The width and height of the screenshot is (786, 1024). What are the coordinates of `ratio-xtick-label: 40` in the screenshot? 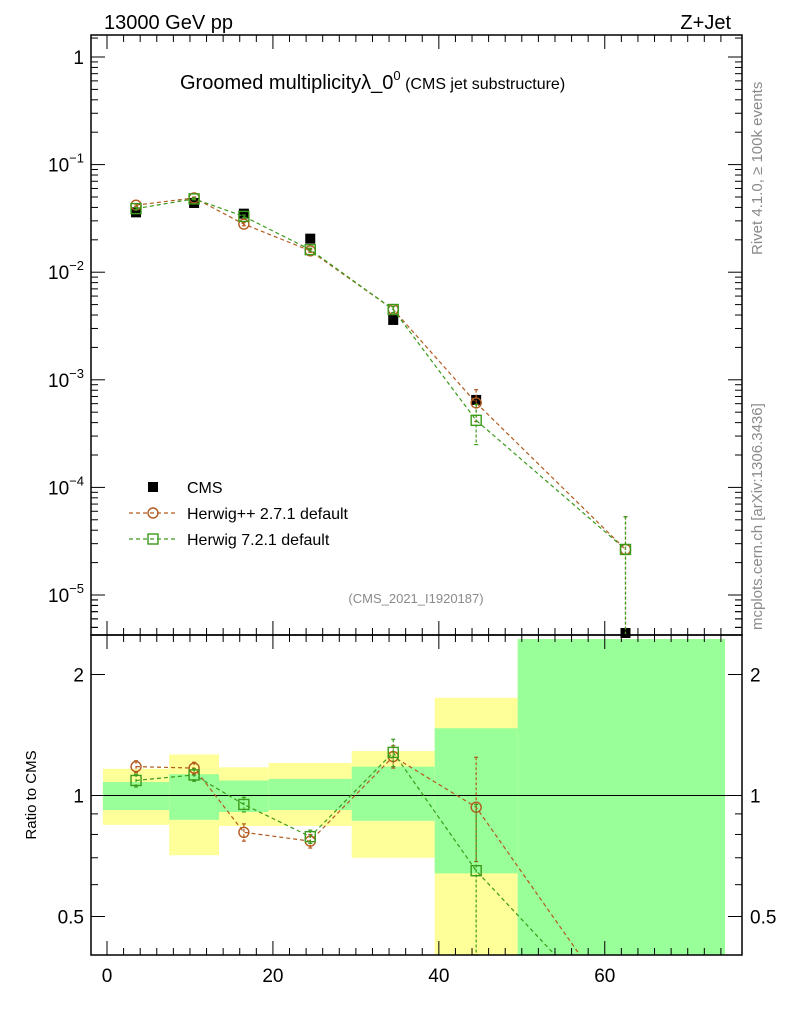 It's located at (438, 976).